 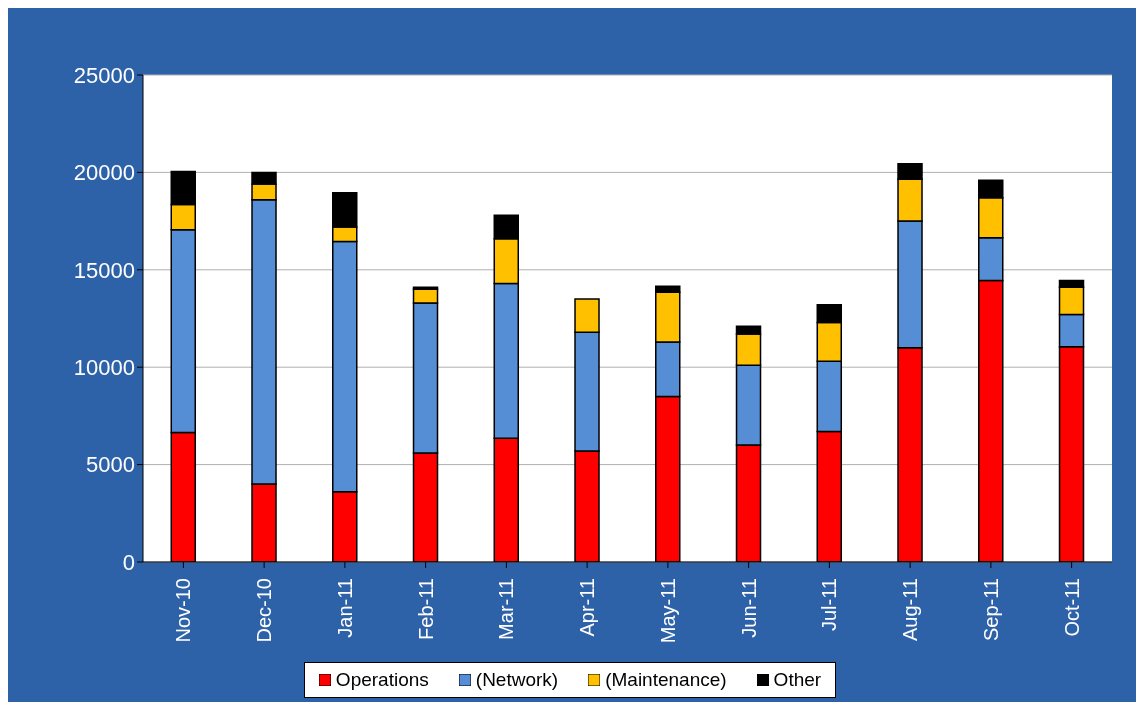 What do you see at coordinates (104, 75) in the screenshot?
I see `y-tick-label: 25000` at bounding box center [104, 75].